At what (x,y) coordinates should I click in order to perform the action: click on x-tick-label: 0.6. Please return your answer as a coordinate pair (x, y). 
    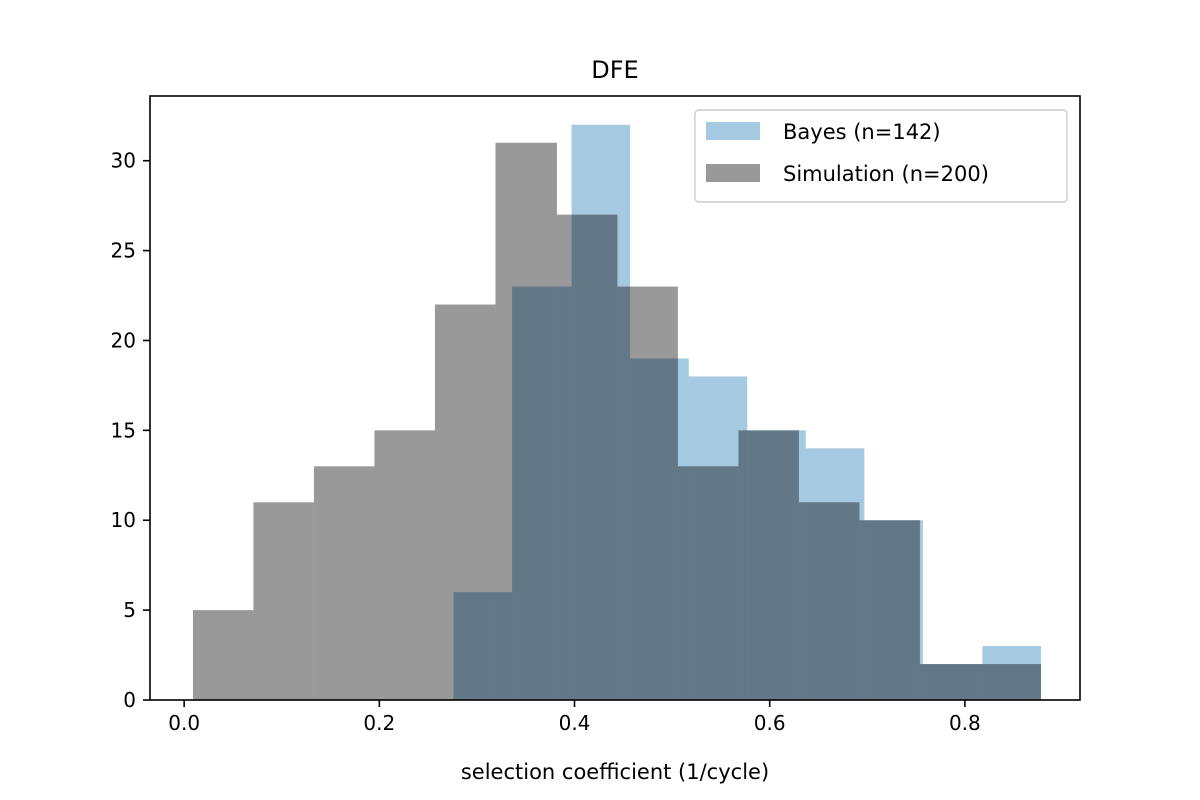
    Looking at the image, I should click on (770, 723).